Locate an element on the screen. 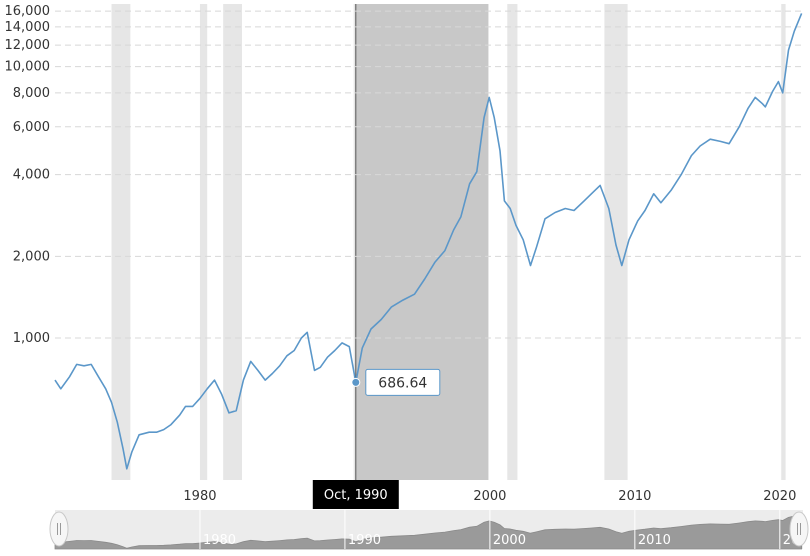 Image resolution: width=810 pixels, height=556 pixels. highlight-band is located at coordinates (422, 242).